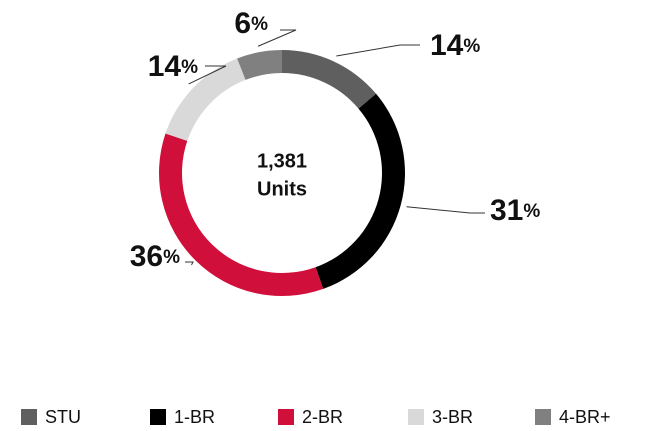 This screenshot has width=645, height=431. I want to click on legend-label: 3-BR, so click(452, 417).